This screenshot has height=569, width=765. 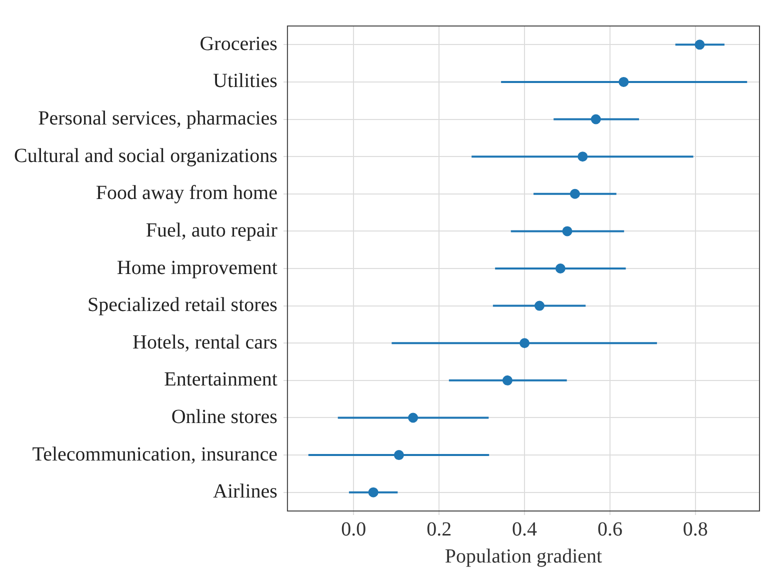 I want to click on x-tick-label: 0.0, so click(x=353, y=529).